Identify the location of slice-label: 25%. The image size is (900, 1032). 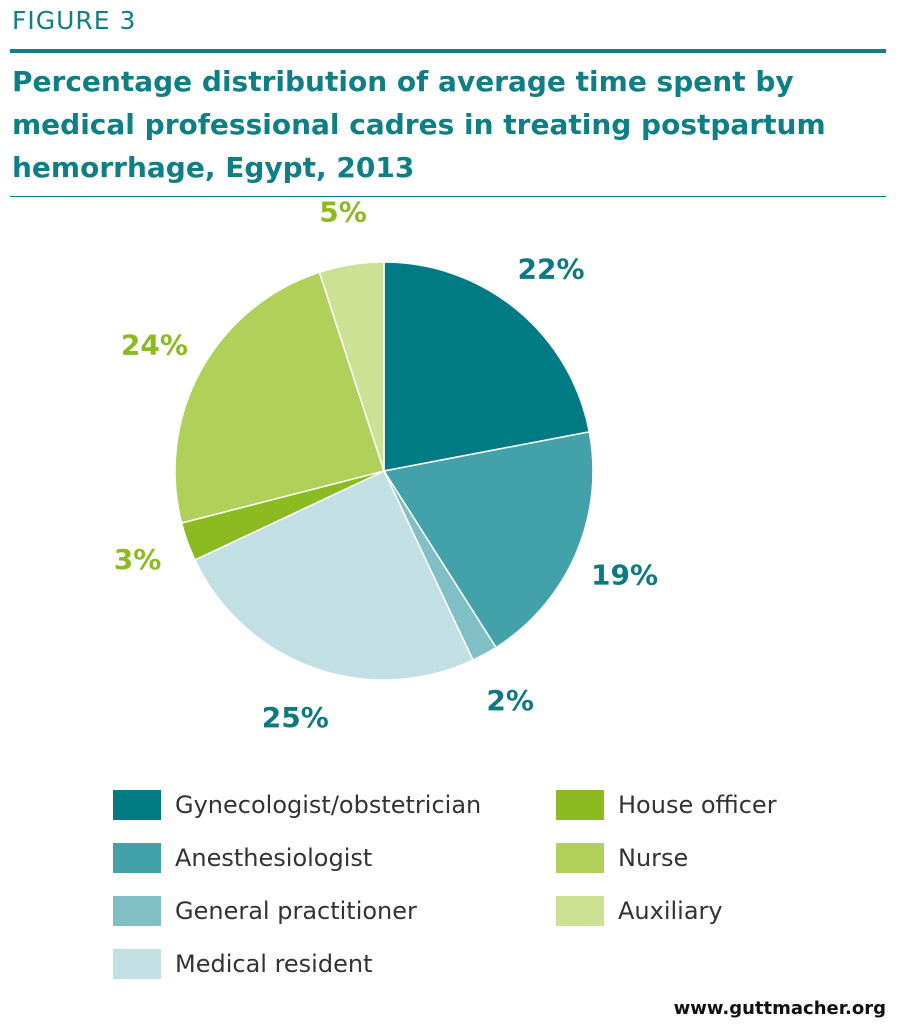
(295, 717).